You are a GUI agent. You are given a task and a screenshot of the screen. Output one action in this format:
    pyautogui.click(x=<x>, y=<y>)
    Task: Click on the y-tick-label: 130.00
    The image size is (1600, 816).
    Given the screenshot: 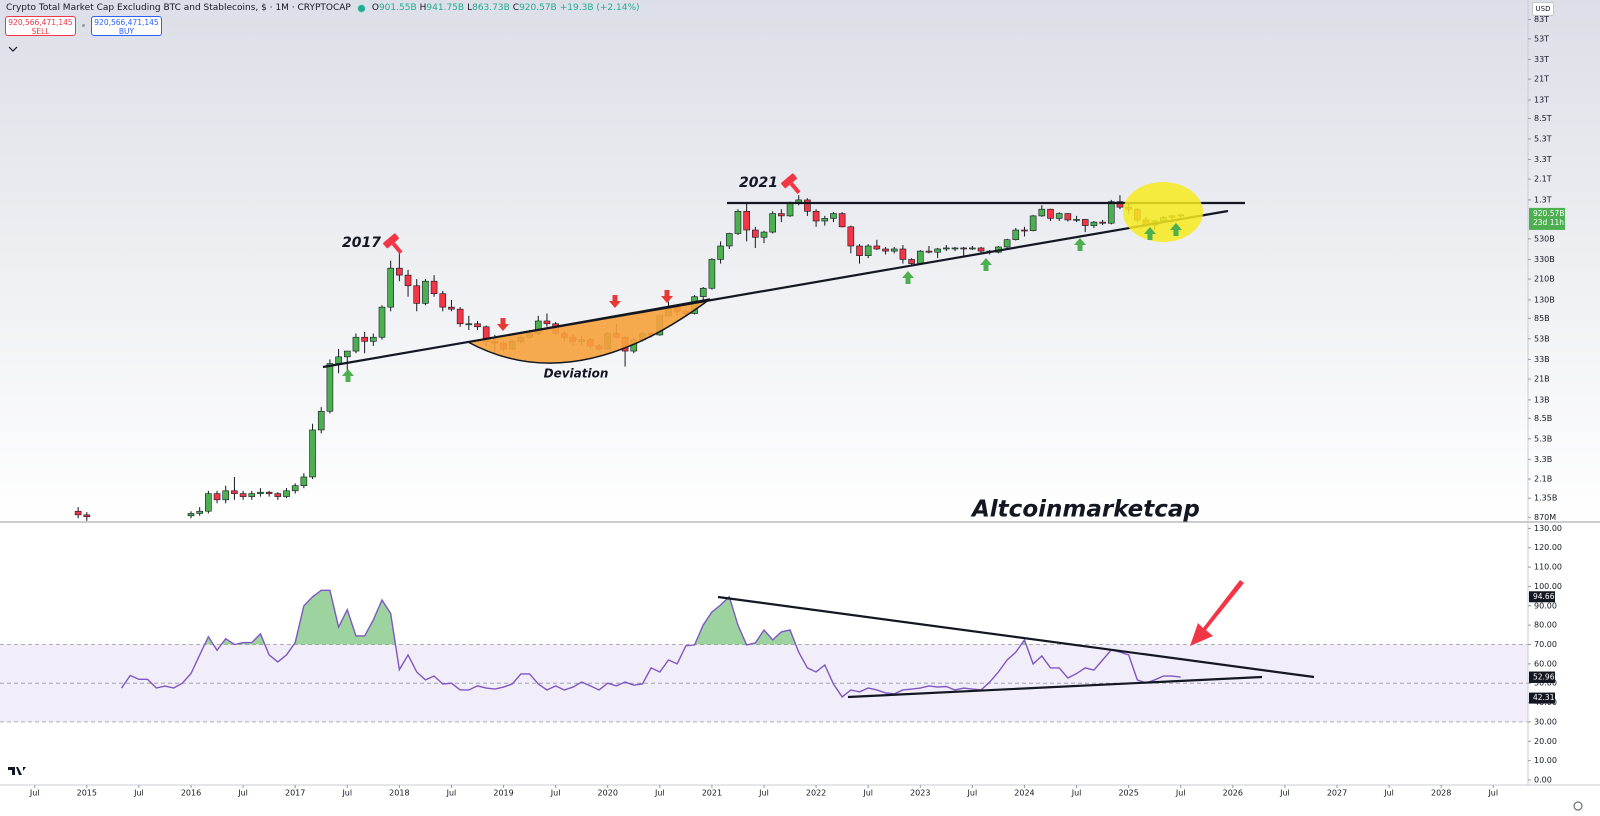 What is the action you would take?
    pyautogui.click(x=1548, y=528)
    